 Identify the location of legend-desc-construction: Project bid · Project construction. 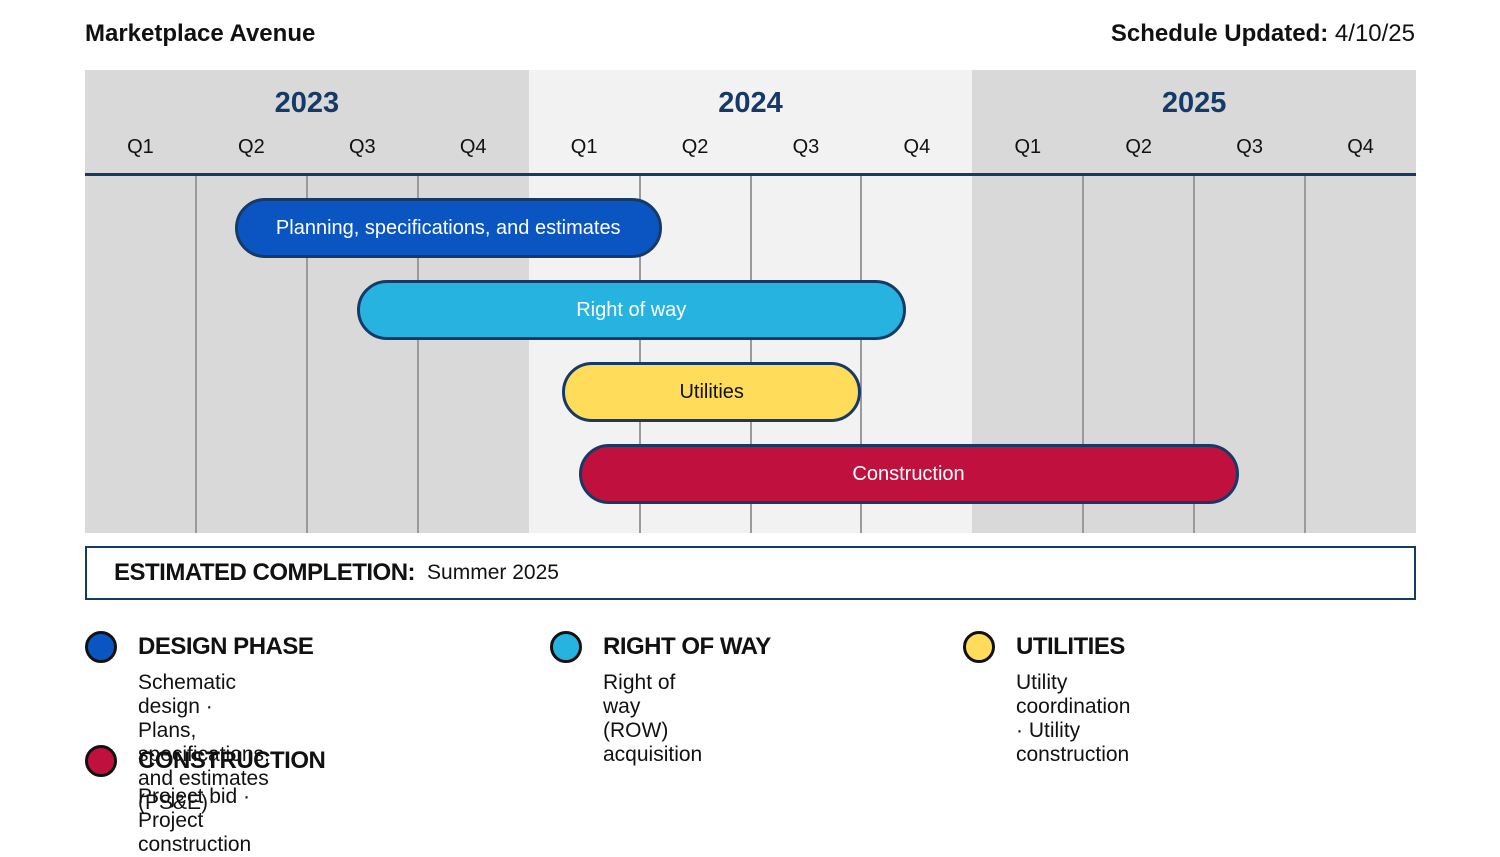
(195, 820).